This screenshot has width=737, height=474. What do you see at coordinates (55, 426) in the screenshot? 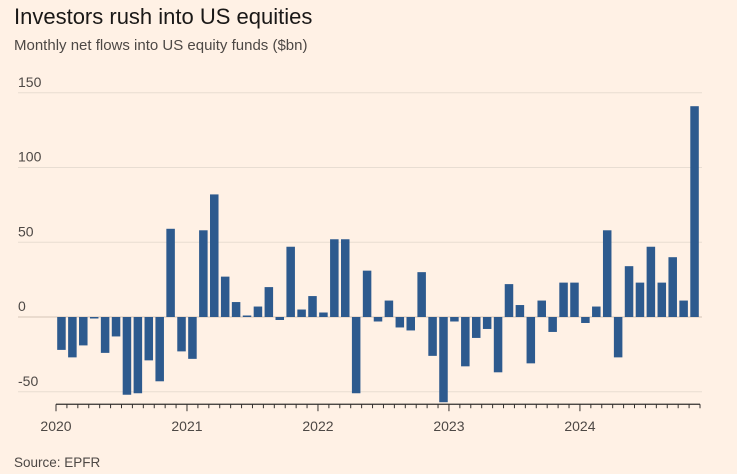
I see `x-tick-label: 2020` at bounding box center [55, 426].